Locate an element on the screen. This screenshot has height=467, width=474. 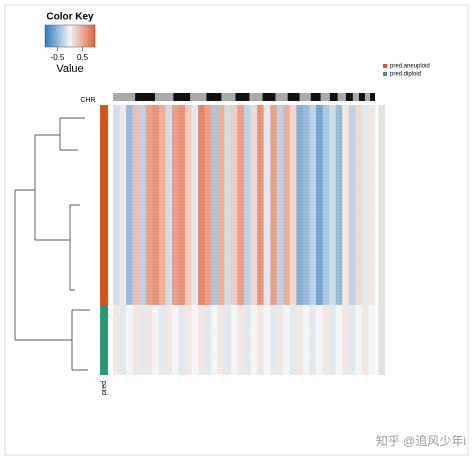
legend-label: pred.aneuploid is located at coordinates (410, 67).